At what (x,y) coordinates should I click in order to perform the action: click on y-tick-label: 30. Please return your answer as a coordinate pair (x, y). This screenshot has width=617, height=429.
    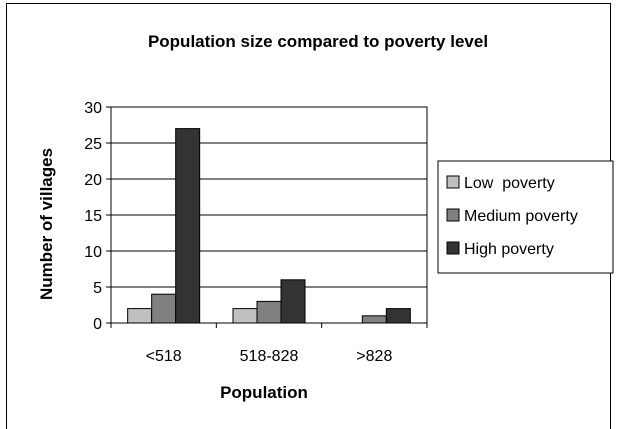
    Looking at the image, I should click on (93, 108).